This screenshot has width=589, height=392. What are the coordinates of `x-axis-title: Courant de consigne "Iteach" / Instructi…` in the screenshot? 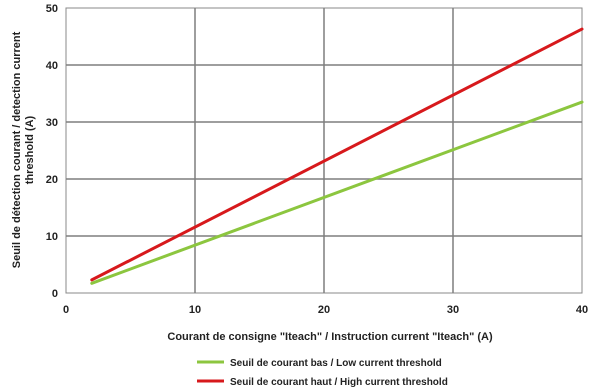 It's located at (330, 337).